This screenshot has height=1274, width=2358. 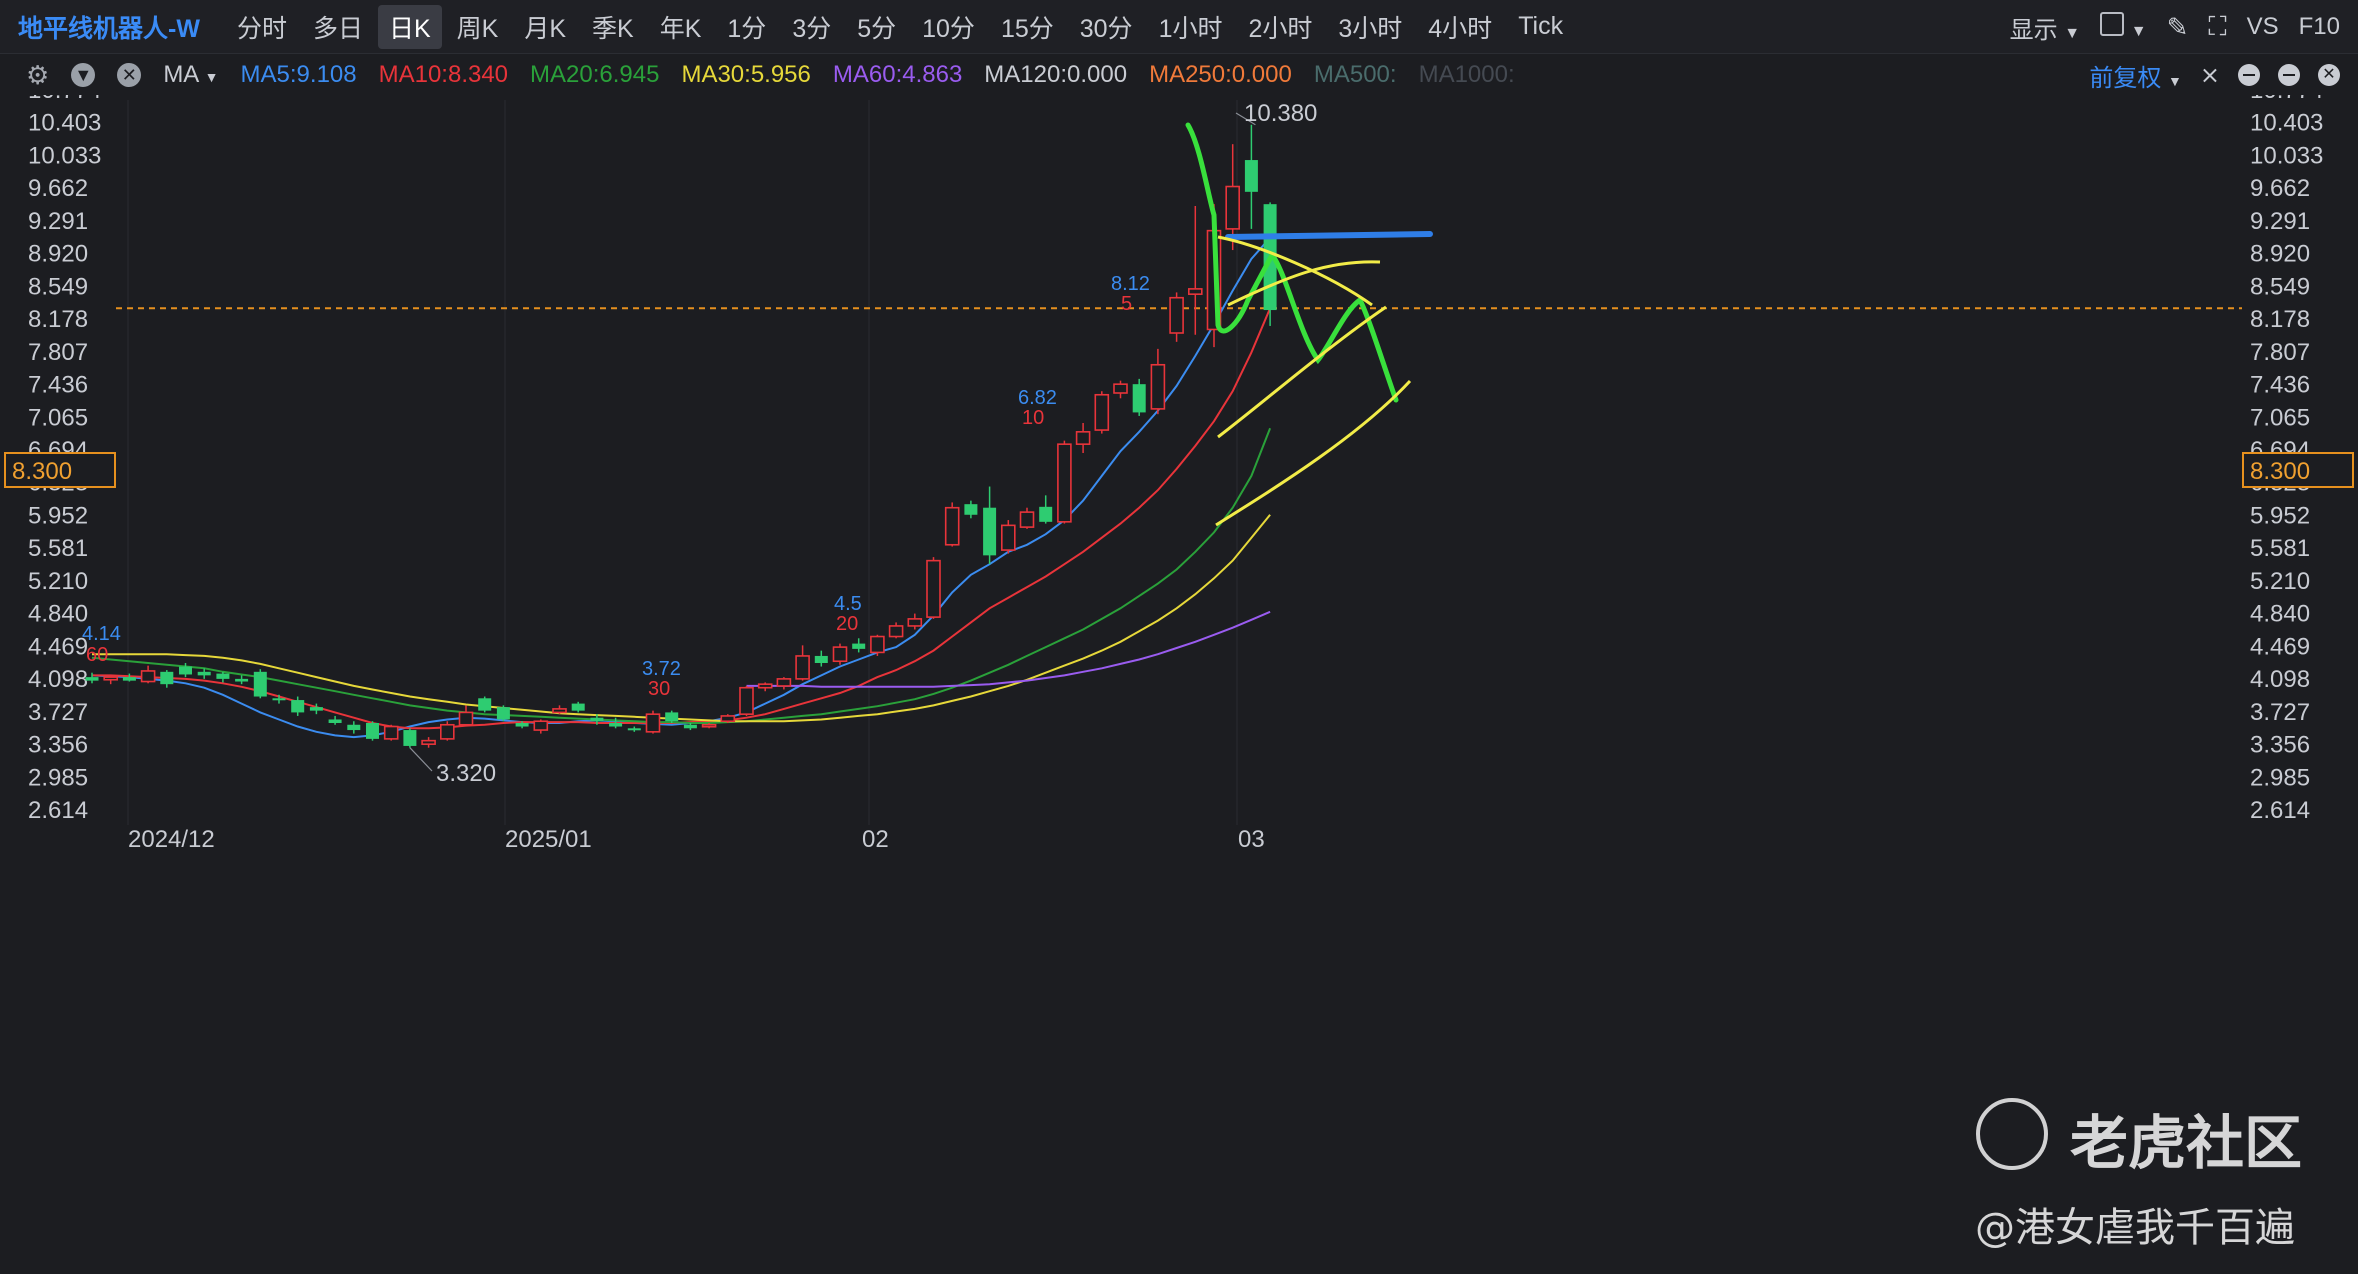 I want to click on timeframe-tab: 2小时, so click(x=1280, y=28).